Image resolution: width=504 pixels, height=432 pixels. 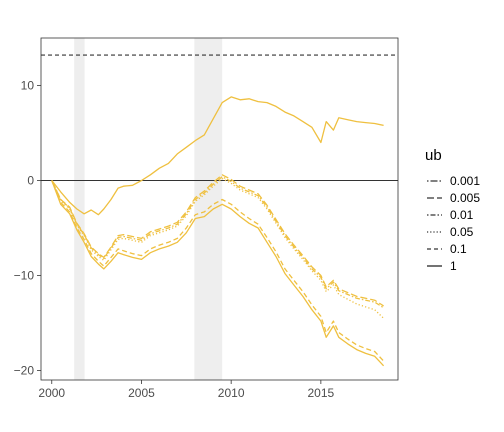 What do you see at coordinates (321, 393) in the screenshot?
I see `x-tick-label: 2015` at bounding box center [321, 393].